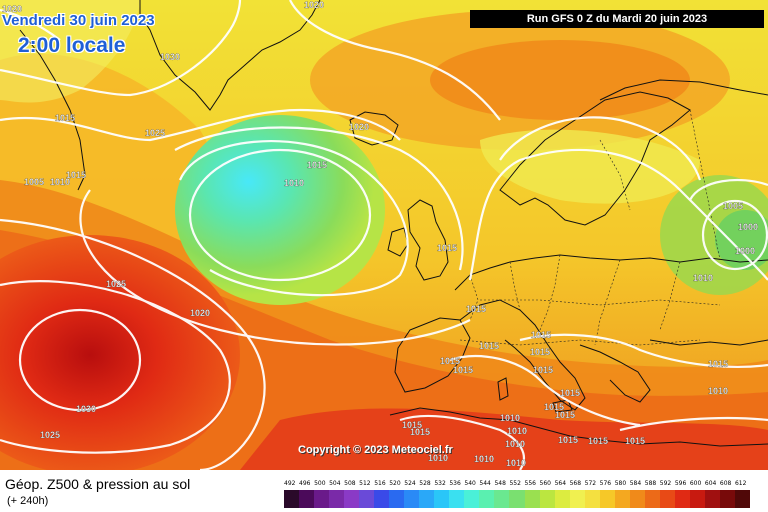  Describe the element at coordinates (545, 483) in the screenshot. I see `scale-value-label: 560` at that location.